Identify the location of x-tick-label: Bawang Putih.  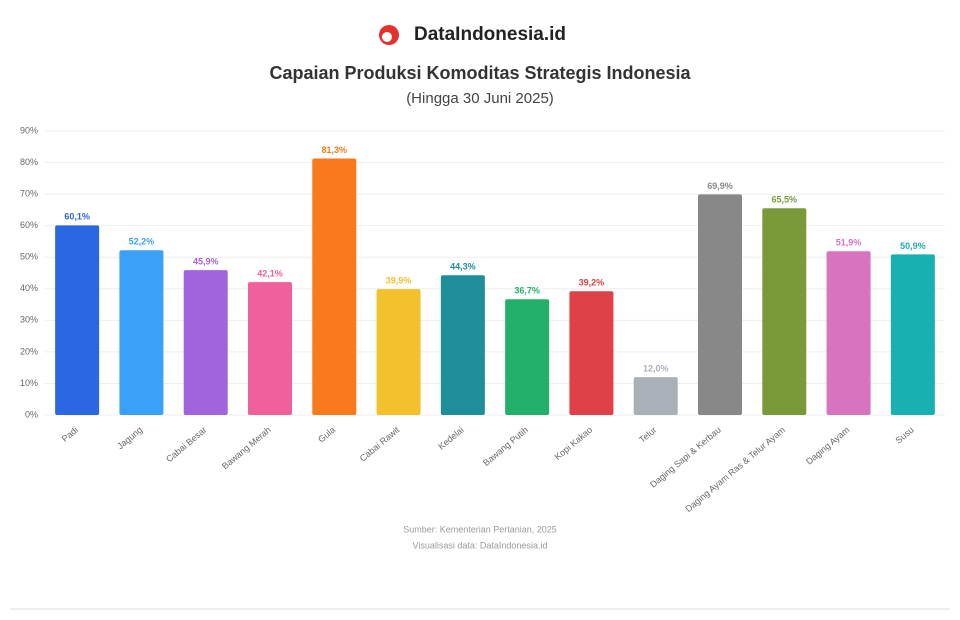
(505, 446).